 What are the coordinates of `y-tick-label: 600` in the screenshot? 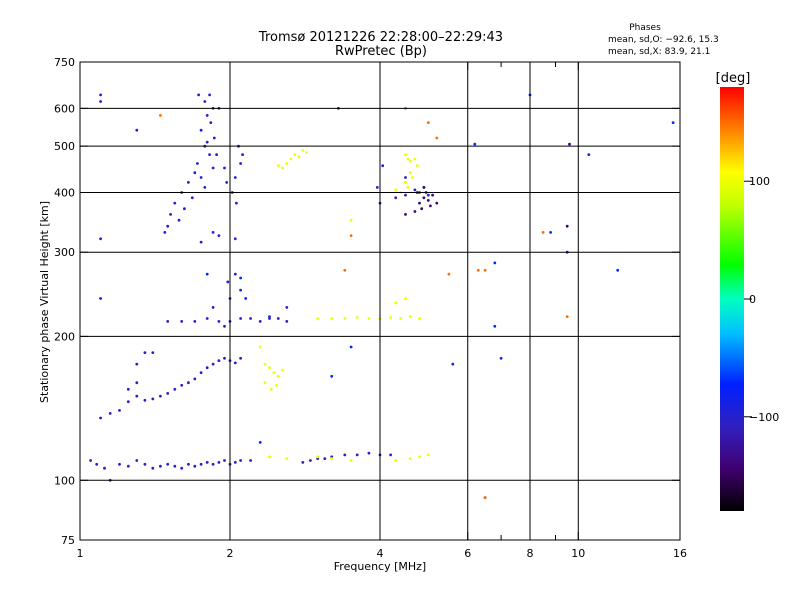 It's located at (64, 108).